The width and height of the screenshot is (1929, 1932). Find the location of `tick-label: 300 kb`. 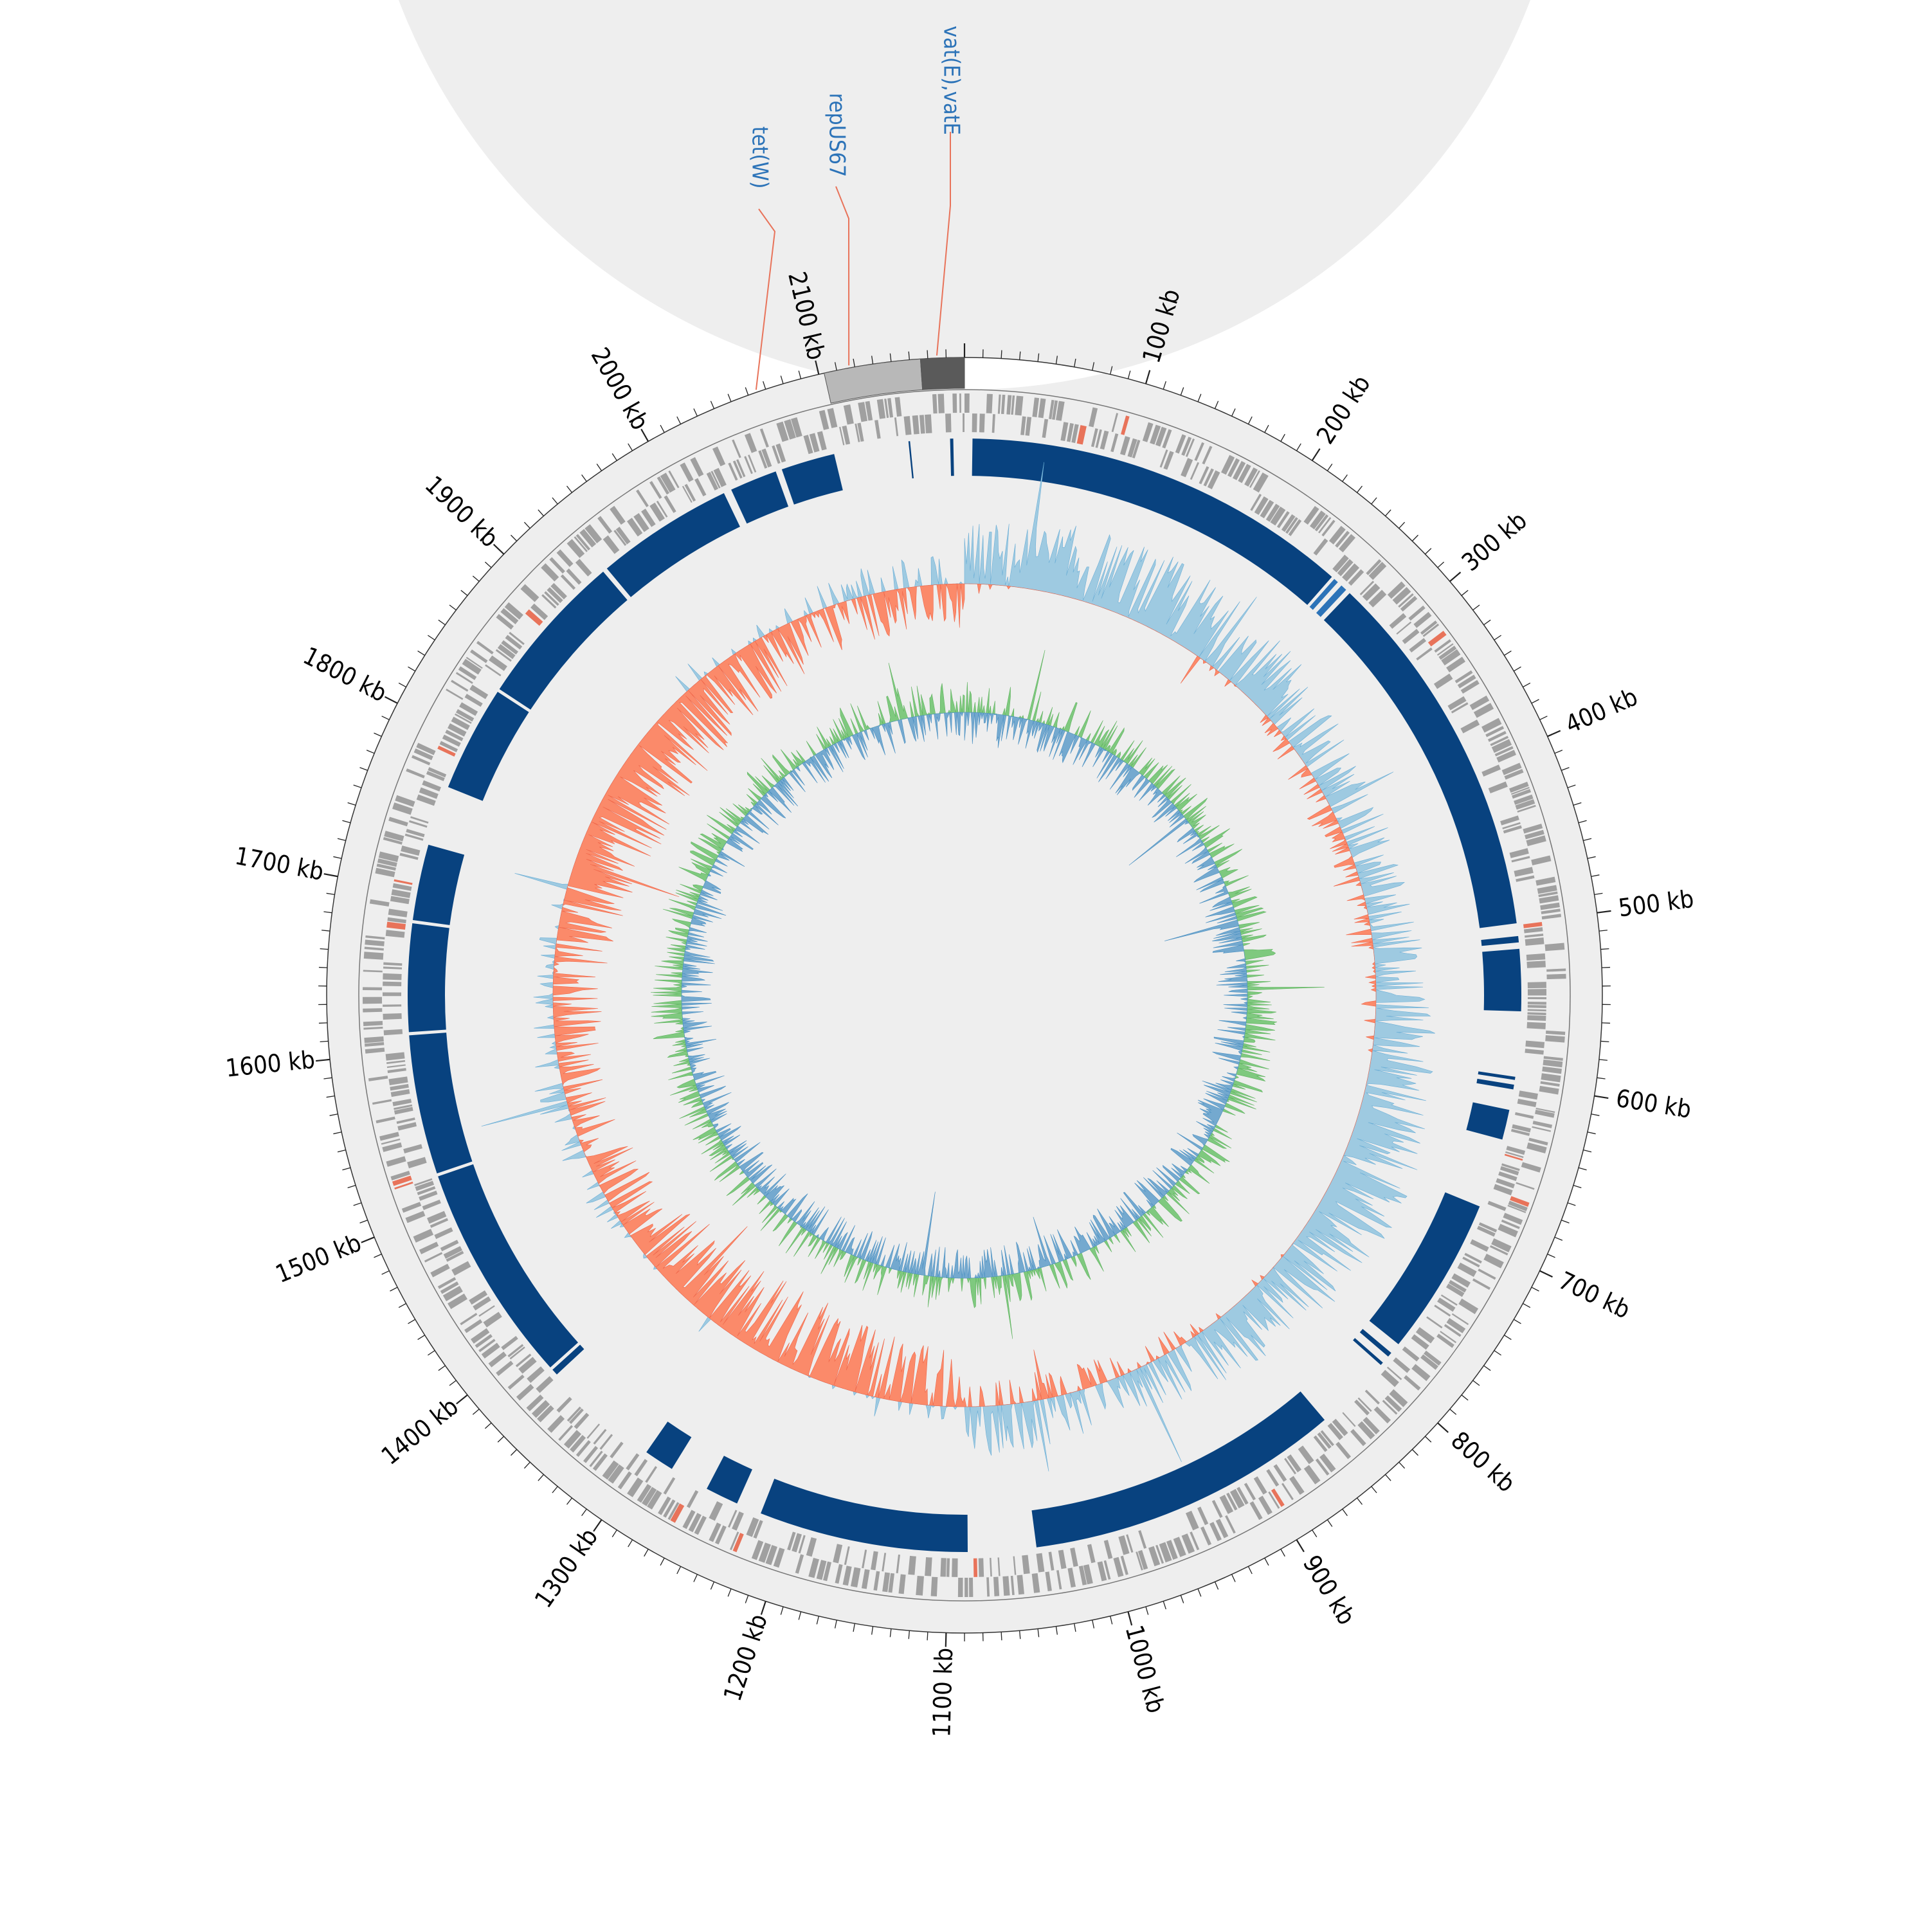

tick-label: 300 kb is located at coordinates (1494, 541).